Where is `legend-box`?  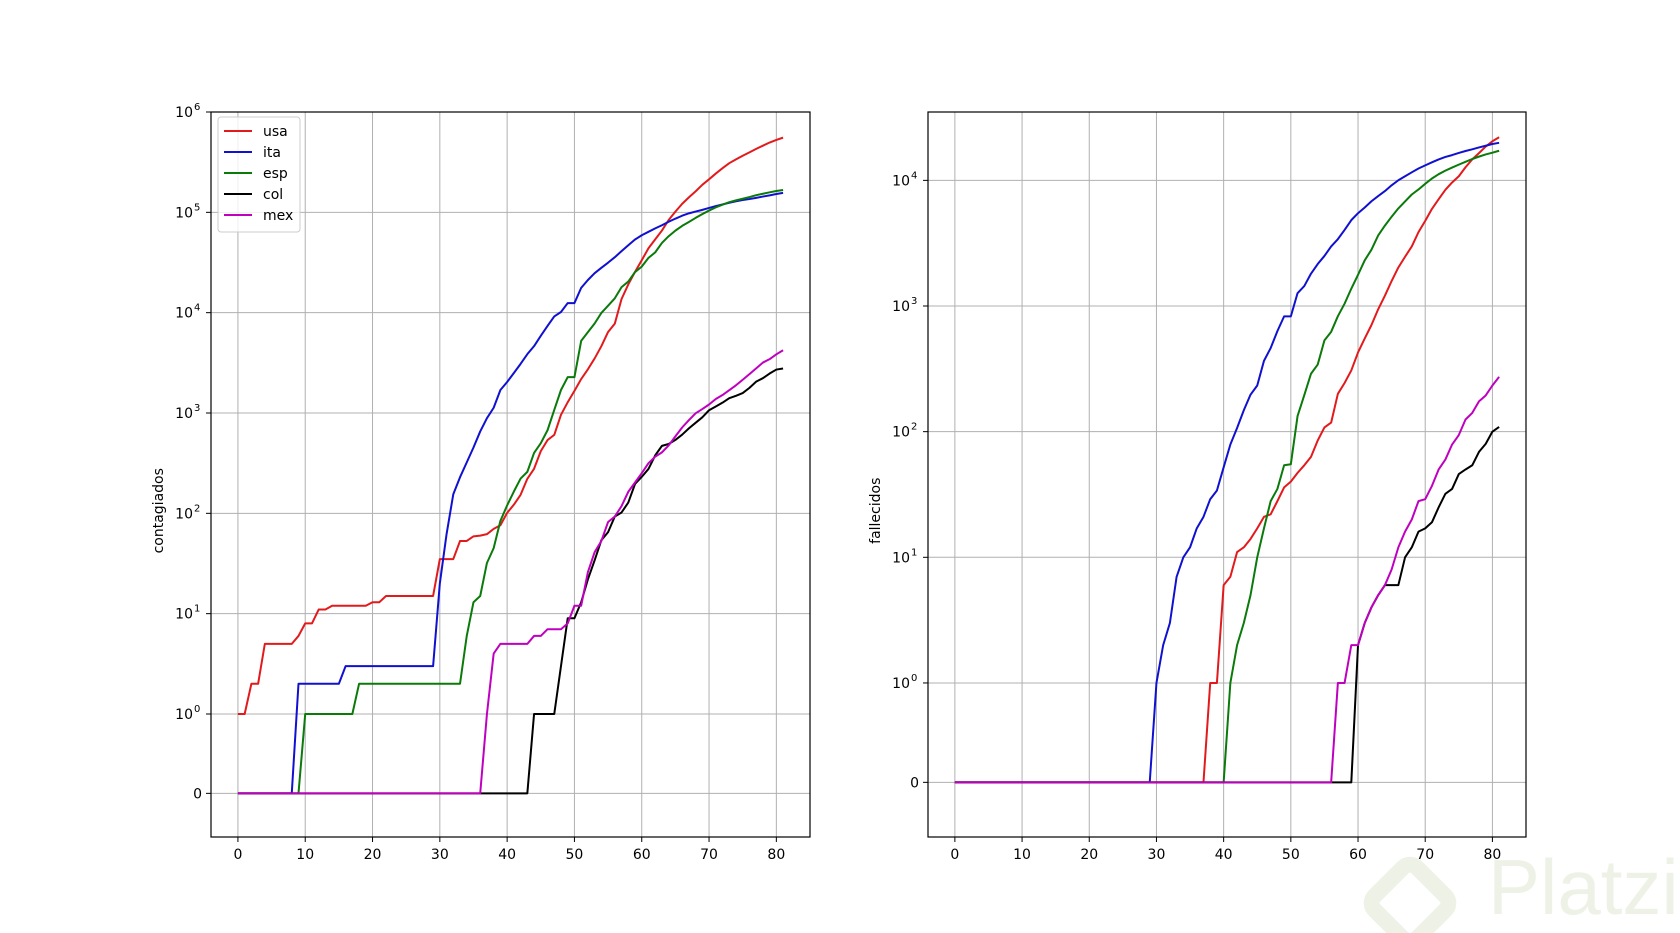 legend-box is located at coordinates (259, 174).